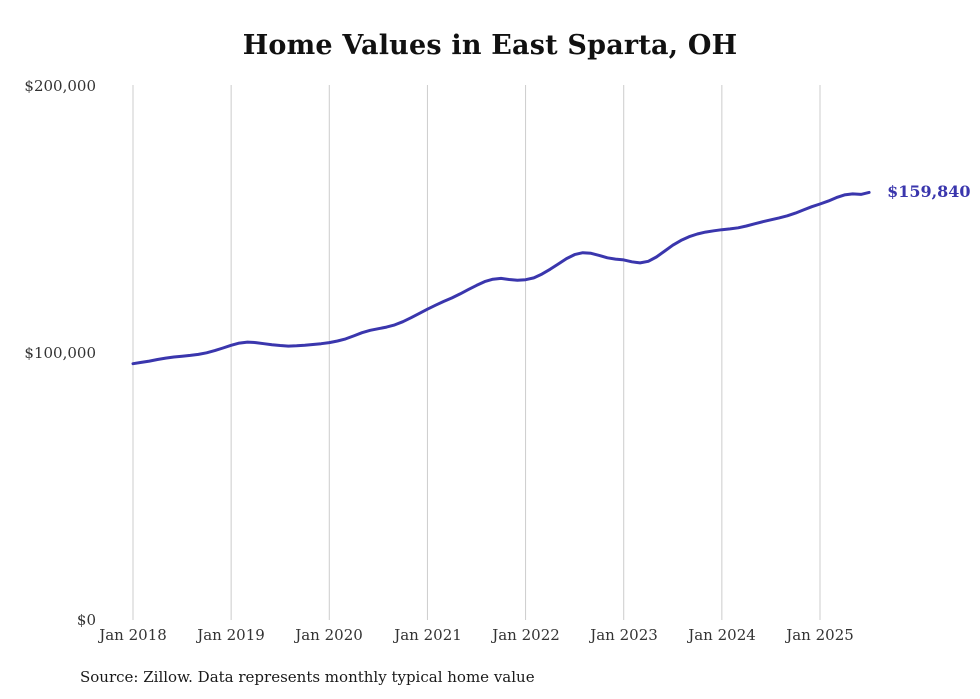 This screenshot has height=699, width=980. I want to click on chart-title: Home Values in East Sparta, OH, so click(490, 45).